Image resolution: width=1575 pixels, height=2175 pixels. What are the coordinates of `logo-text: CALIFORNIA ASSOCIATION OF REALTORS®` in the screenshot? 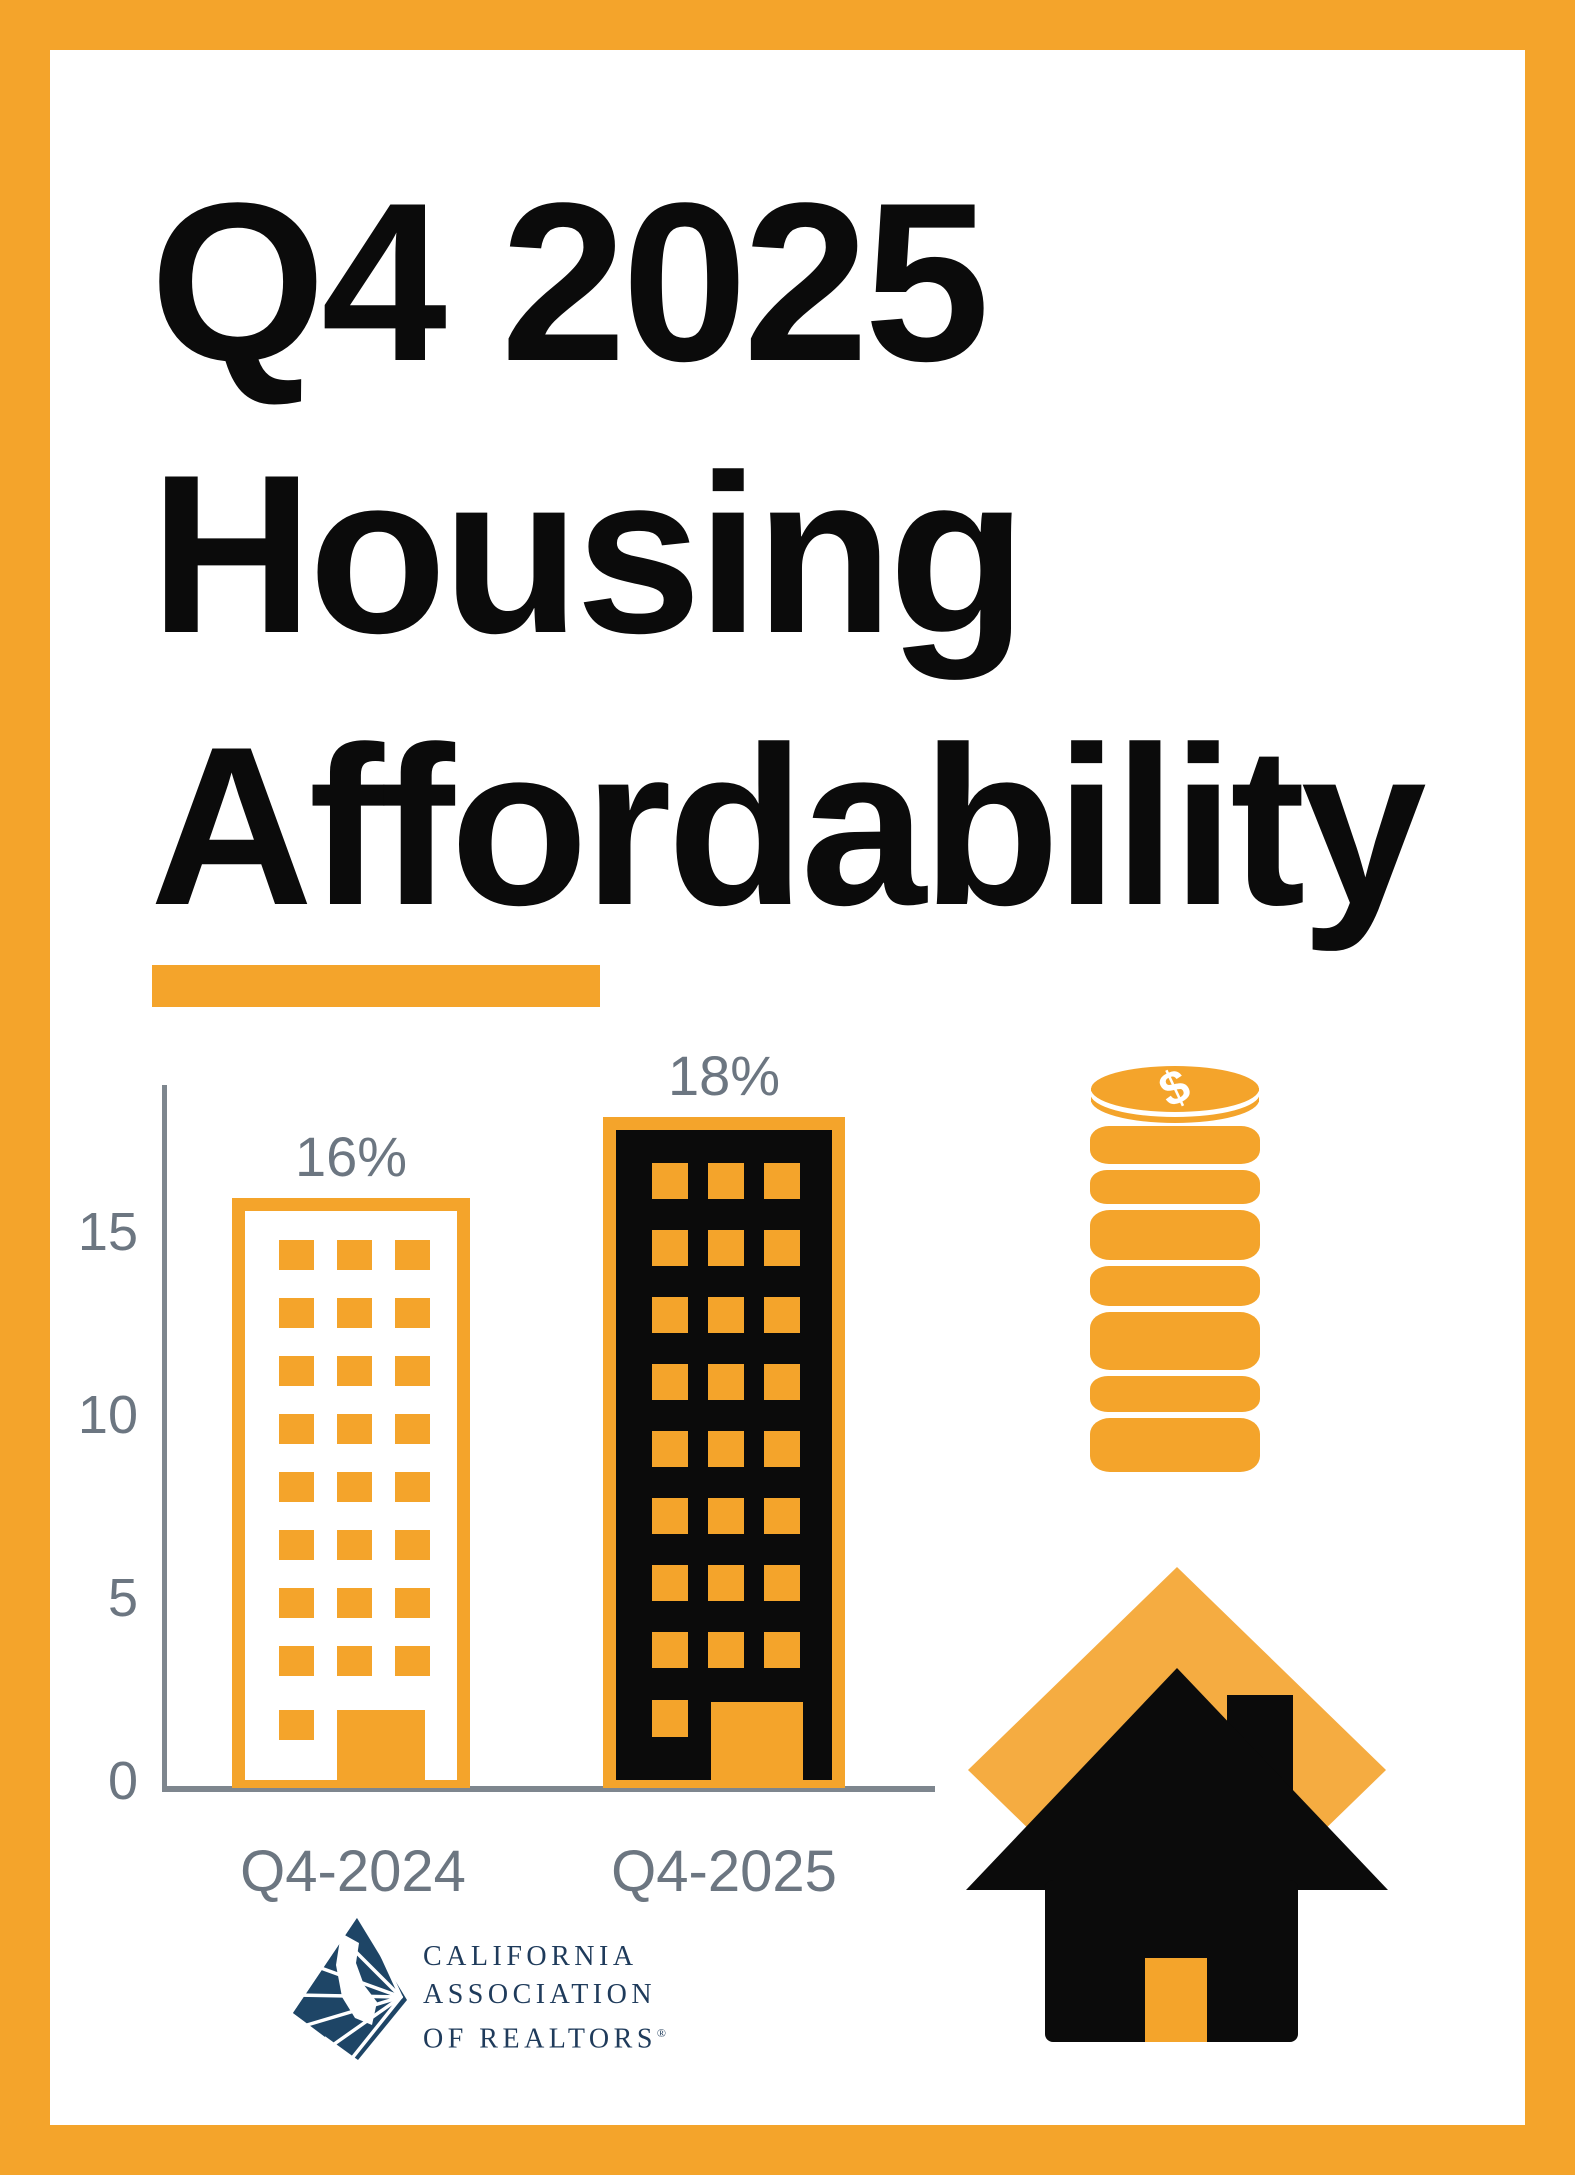 It's located at (544, 1998).